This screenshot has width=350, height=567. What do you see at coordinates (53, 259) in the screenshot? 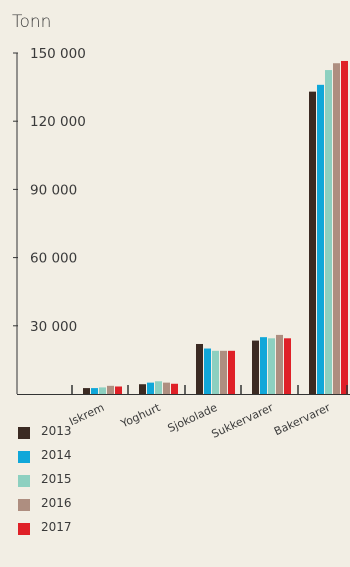
I see `y-tick-label: 60 000` at bounding box center [53, 259].